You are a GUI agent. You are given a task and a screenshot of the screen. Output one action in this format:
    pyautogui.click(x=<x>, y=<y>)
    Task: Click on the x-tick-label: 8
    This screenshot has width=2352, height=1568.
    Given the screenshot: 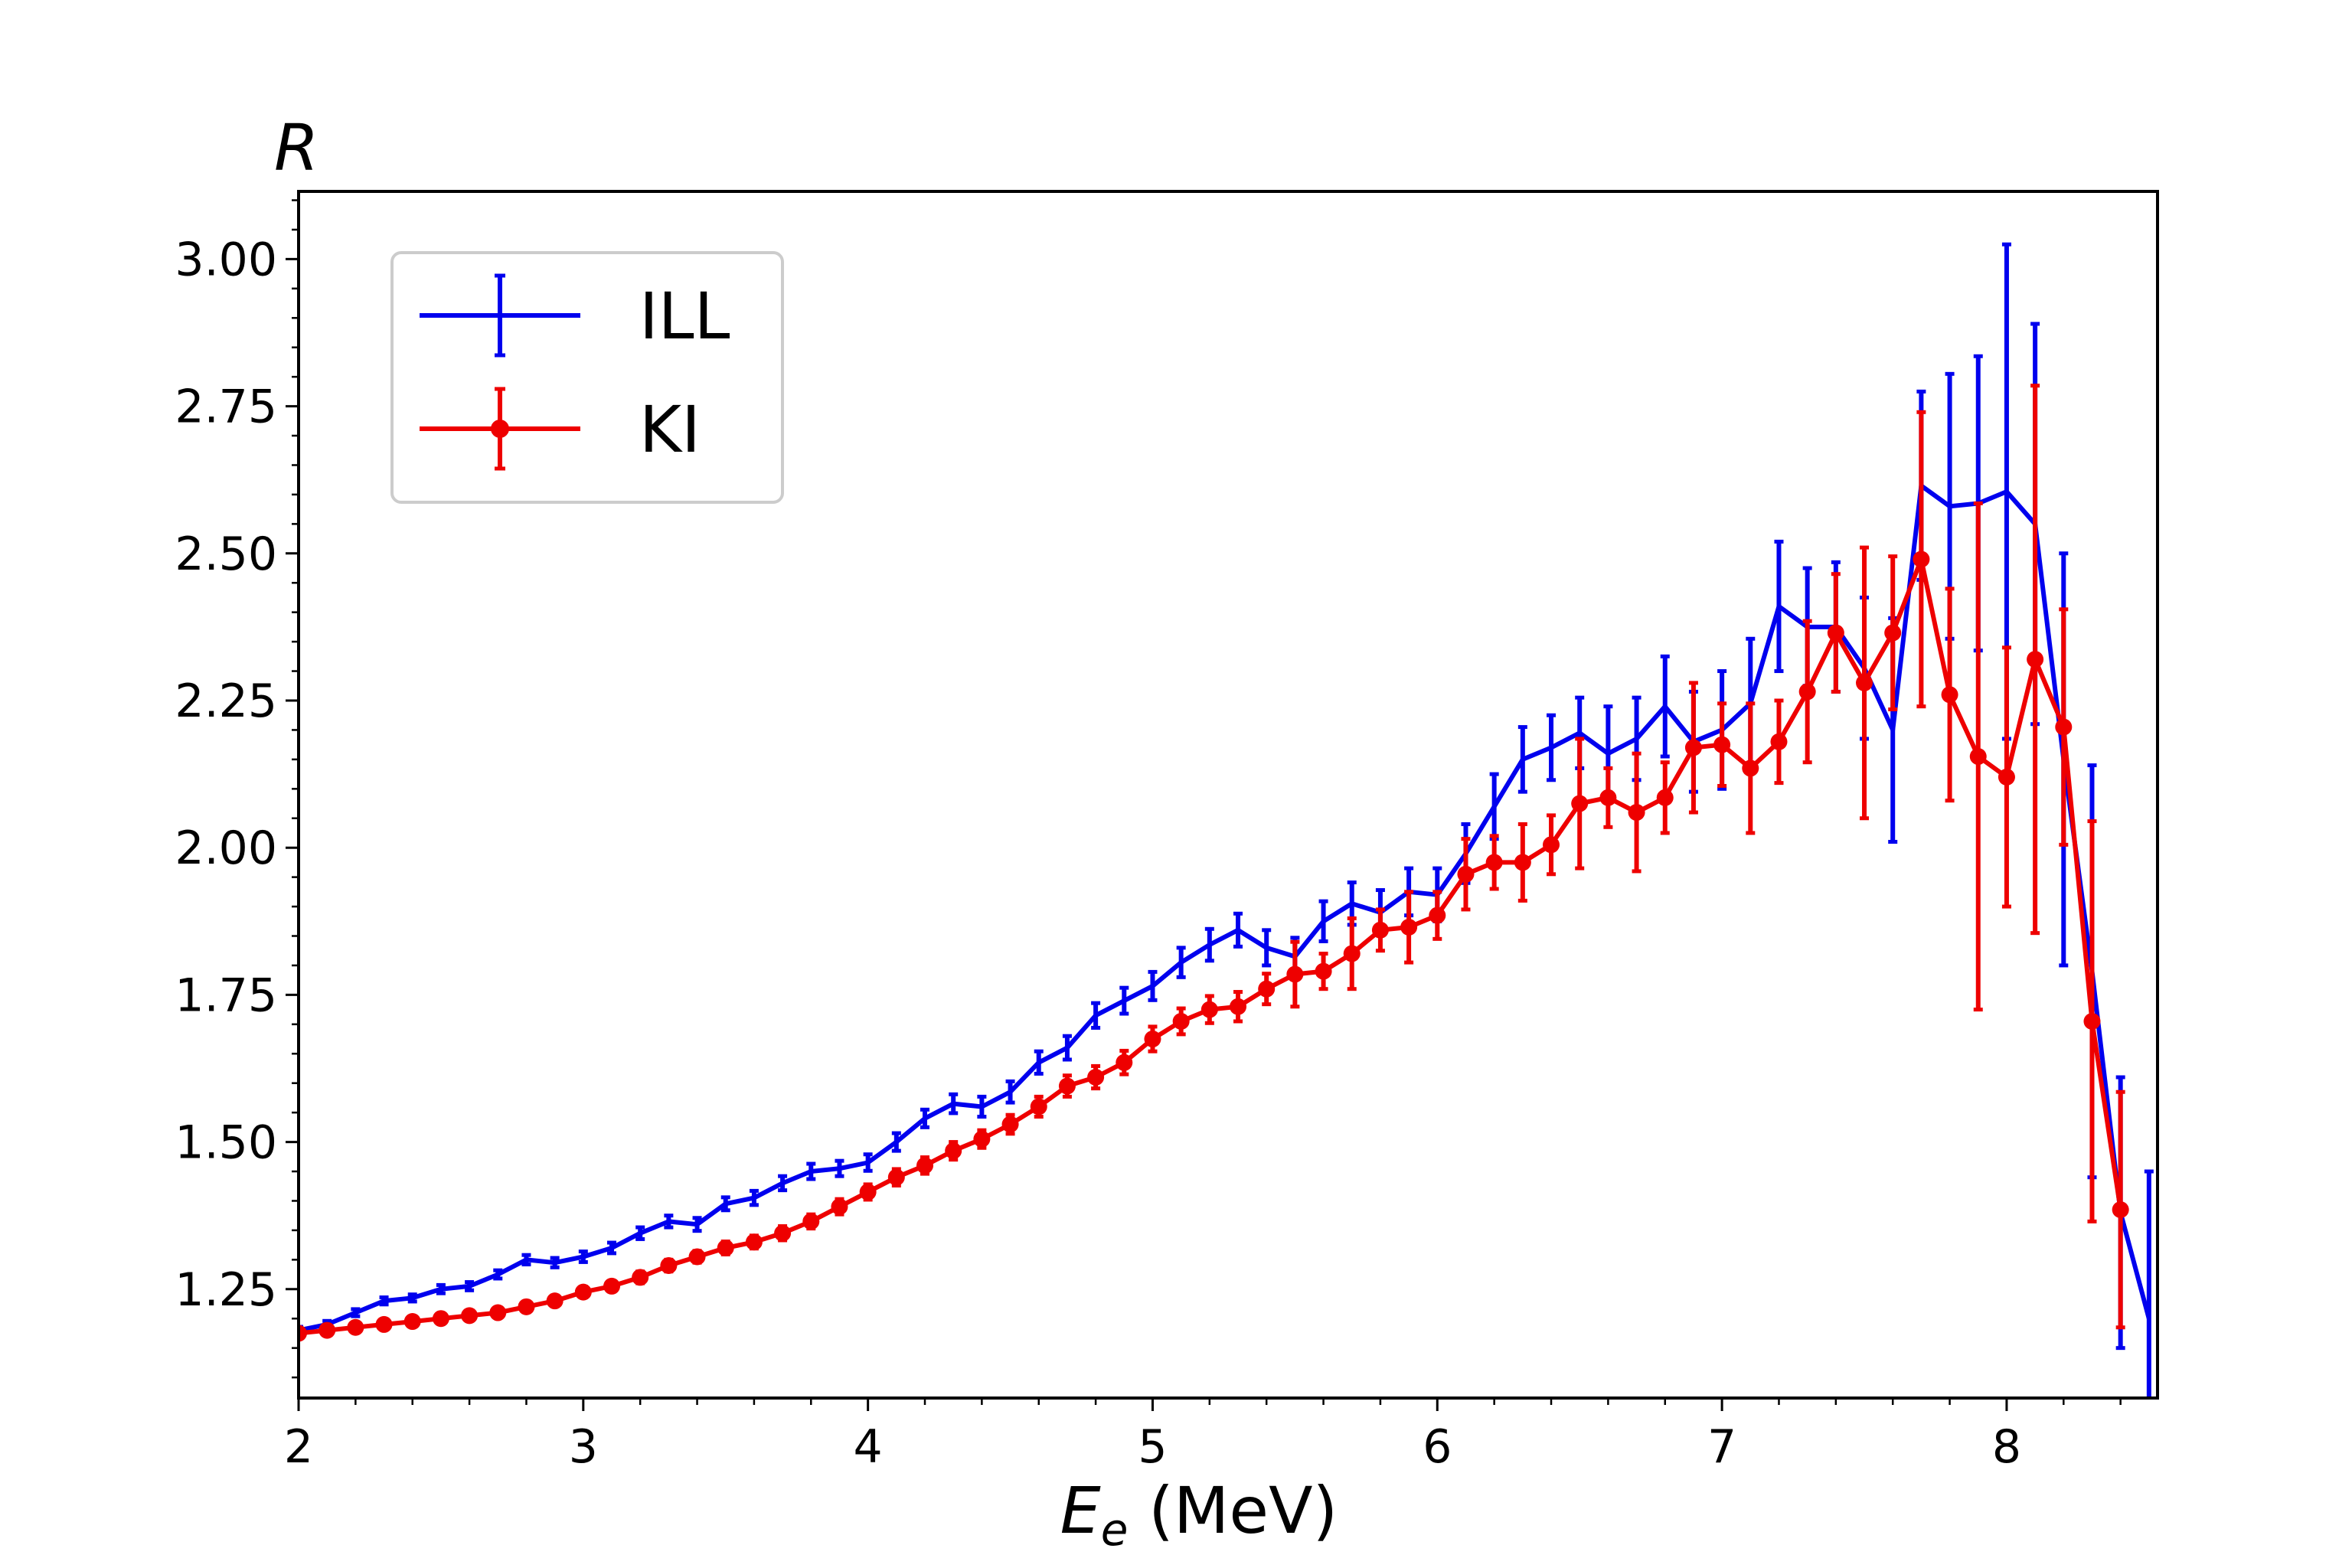 What is the action you would take?
    pyautogui.click(x=2006, y=1447)
    